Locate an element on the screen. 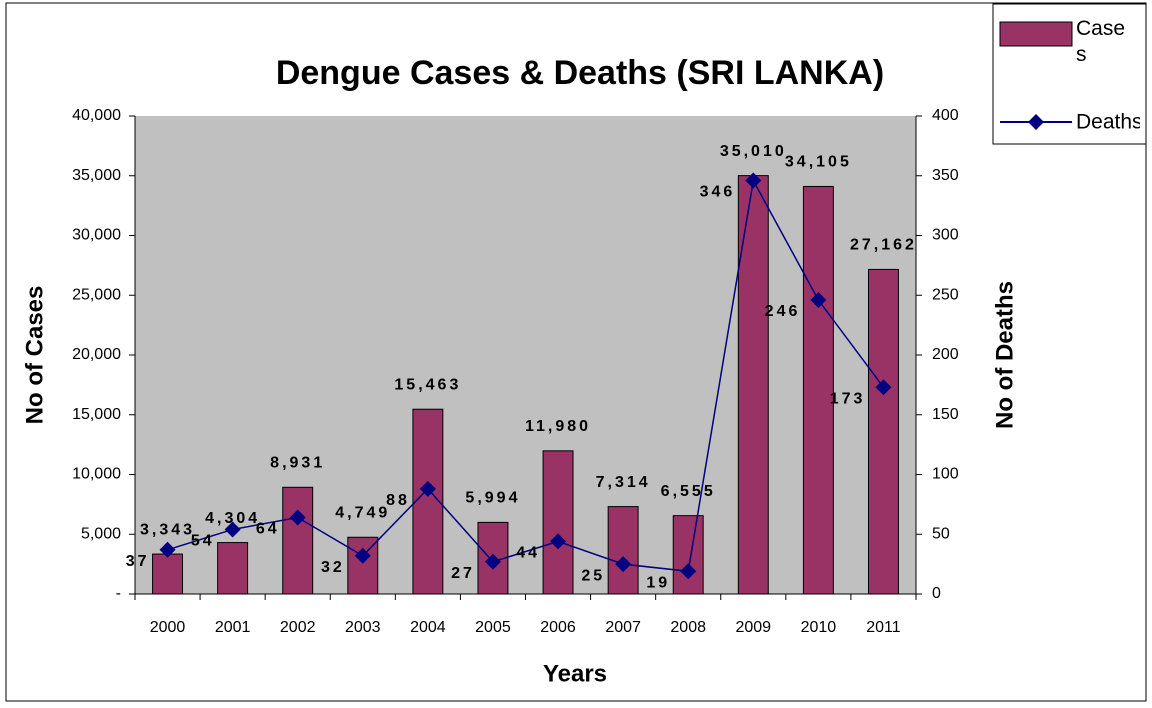 Image resolution: width=1152 pixels, height=708 pixels. data-label: 25 is located at coordinates (593, 575).